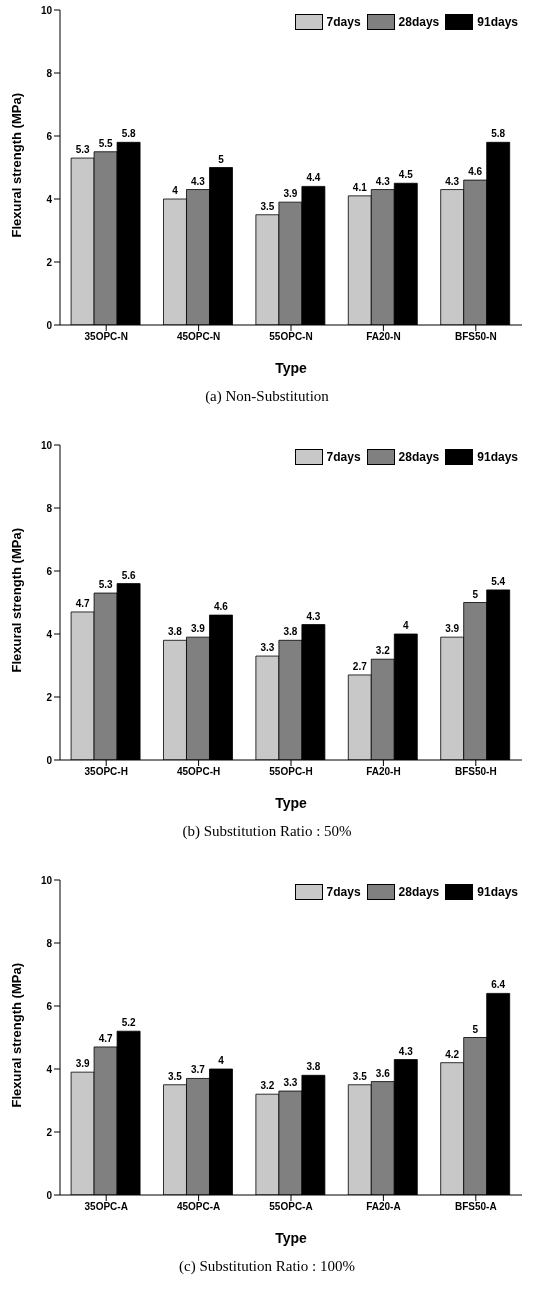 The width and height of the screenshot is (534, 1306). I want to click on text: (a) Non-Substitution, so click(267, 396).